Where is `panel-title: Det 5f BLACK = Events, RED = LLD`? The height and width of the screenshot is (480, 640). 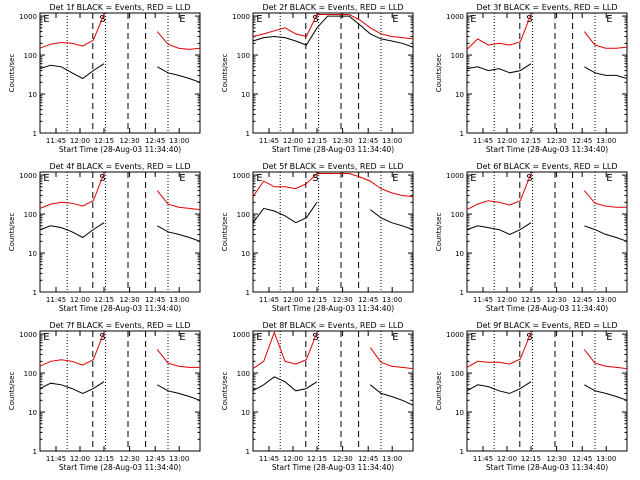
panel-title: Det 5f BLACK = Events, RED = LLD is located at coordinates (332, 166).